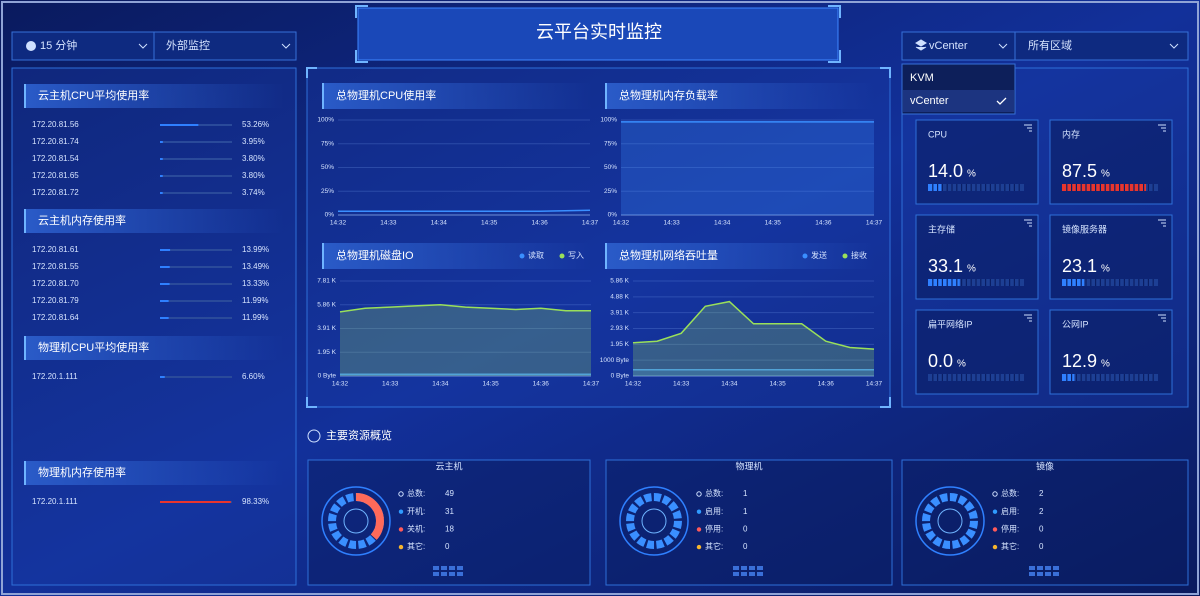  I want to click on row-ip: 172.20.1.111, so click(55, 501).